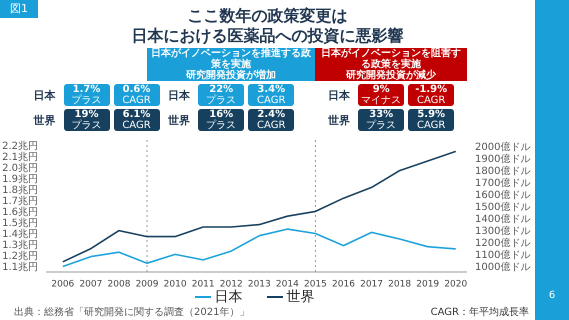  Describe the element at coordinates (20, 146) in the screenshot. I see `y-tick-label: 2.2兆円` at that location.